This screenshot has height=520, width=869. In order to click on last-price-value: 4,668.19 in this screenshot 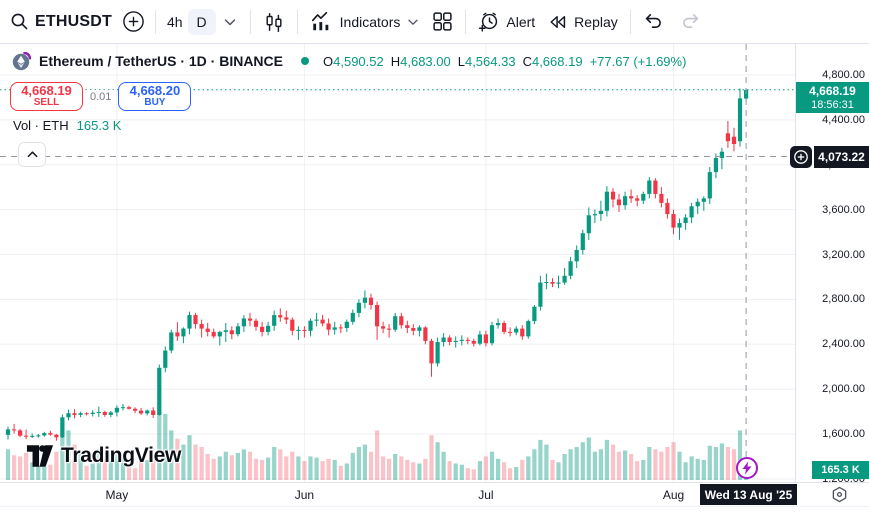, I will do `click(832, 90)`.